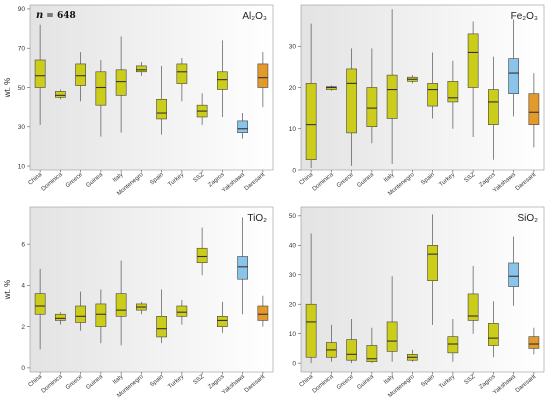 The height and width of the screenshot is (404, 550). I want to click on panel-title: Fe₂O₃, so click(524, 16).